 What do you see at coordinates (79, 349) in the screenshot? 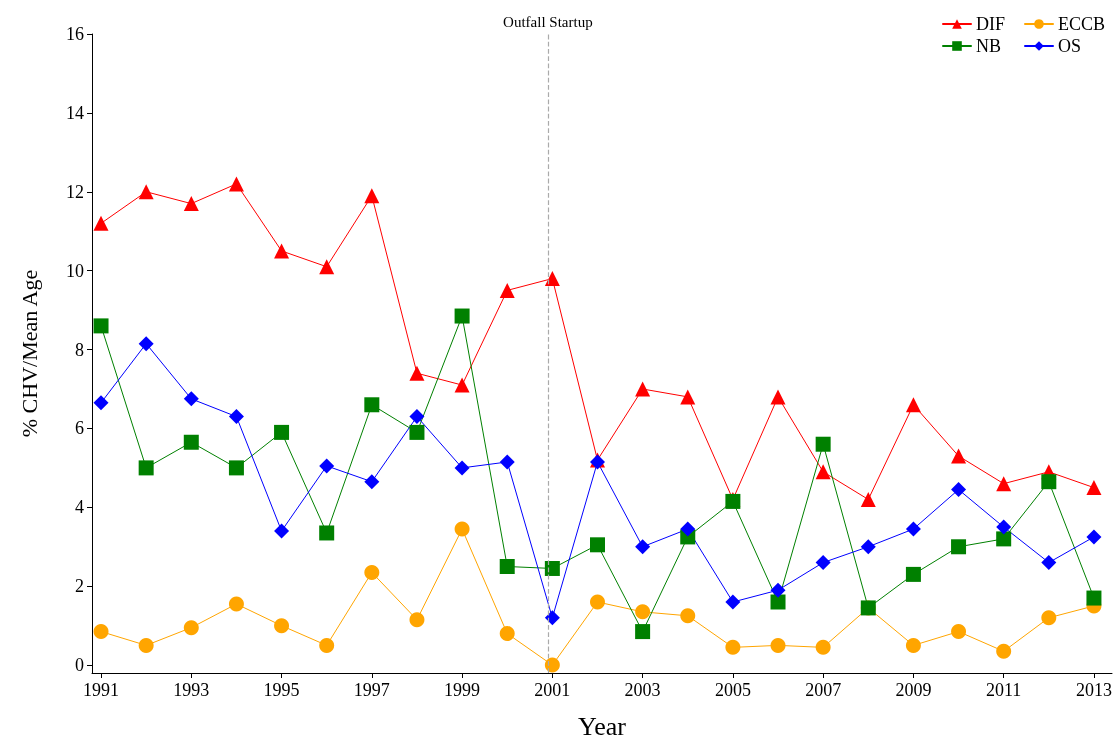
I see `y-tick-label: 8` at bounding box center [79, 349].